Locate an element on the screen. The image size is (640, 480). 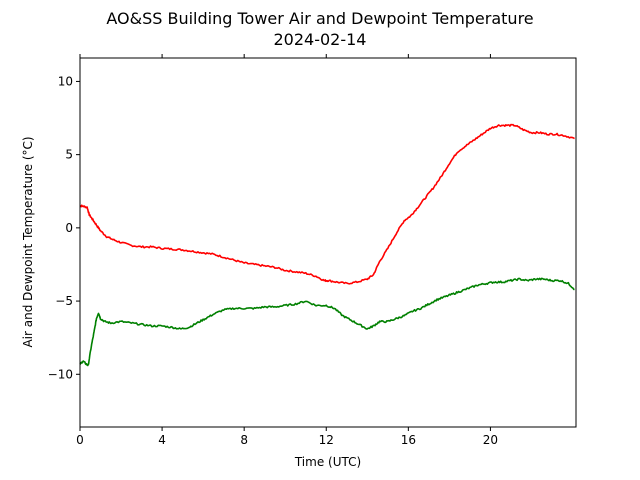
y-tick-label: 10 is located at coordinates (65, 81).